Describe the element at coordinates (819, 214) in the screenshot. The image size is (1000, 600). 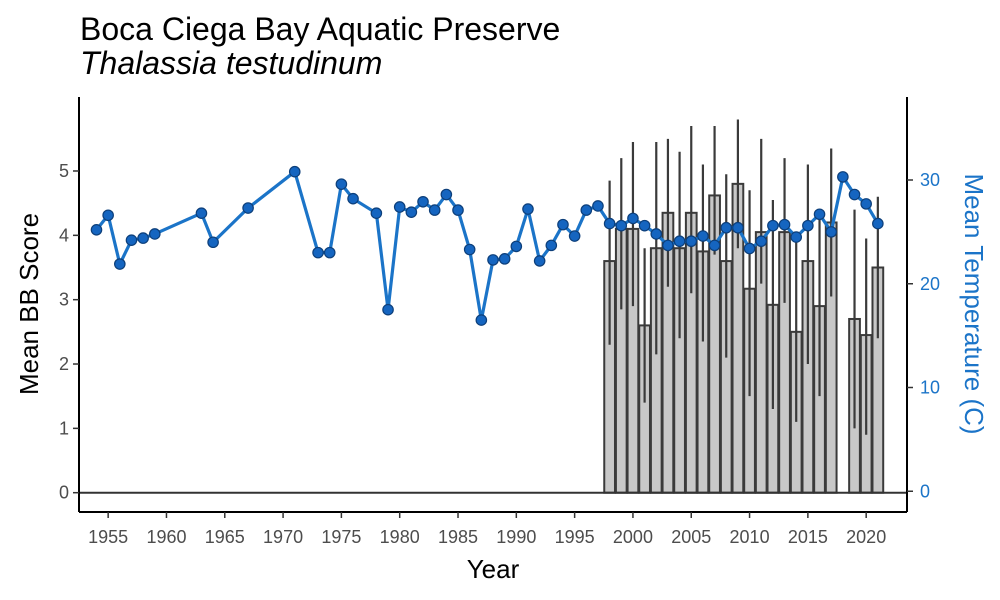
I see `temperature-point-2016` at that location.